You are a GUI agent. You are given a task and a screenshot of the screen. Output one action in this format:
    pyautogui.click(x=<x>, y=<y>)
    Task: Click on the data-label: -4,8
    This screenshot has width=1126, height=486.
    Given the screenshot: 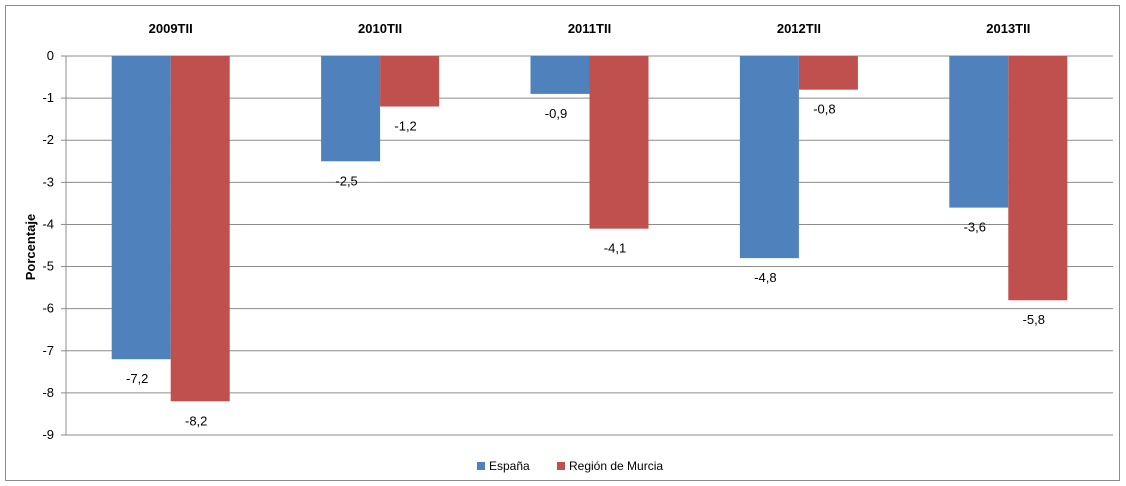 What is the action you would take?
    pyautogui.click(x=765, y=277)
    